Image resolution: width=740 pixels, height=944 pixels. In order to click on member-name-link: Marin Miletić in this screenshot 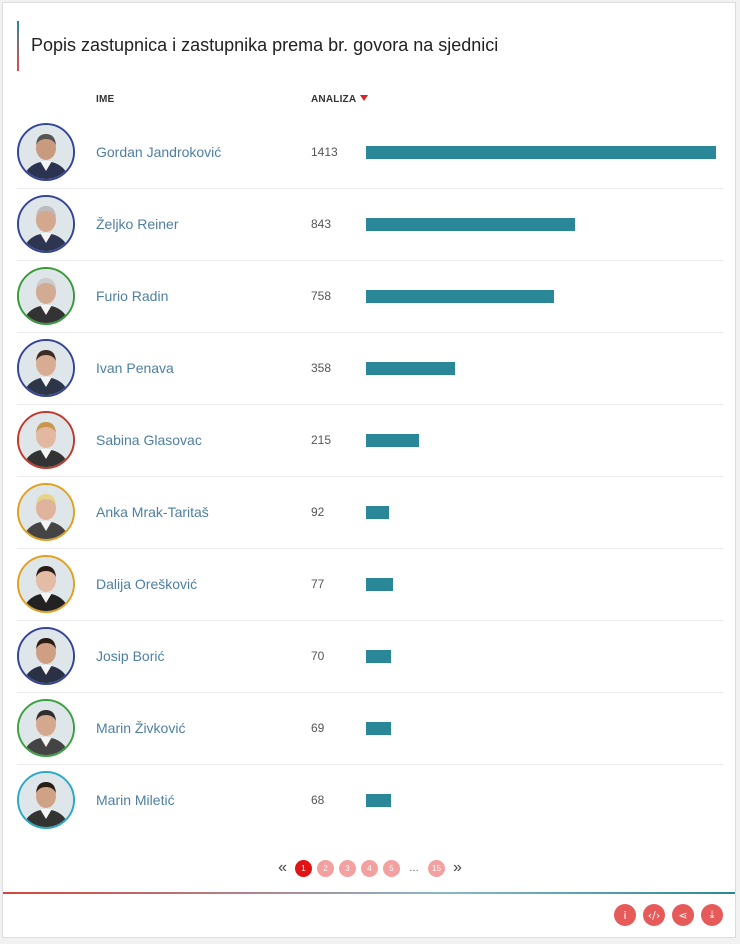, I will do `click(135, 800)`.